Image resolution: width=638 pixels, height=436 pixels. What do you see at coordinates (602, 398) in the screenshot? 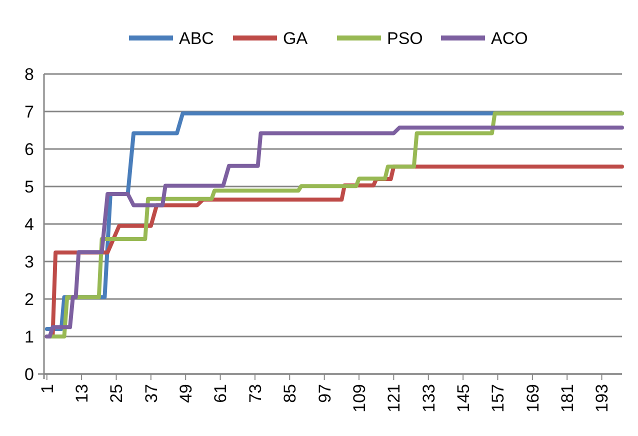
I see `x-tick-label: 193` at bounding box center [602, 398].